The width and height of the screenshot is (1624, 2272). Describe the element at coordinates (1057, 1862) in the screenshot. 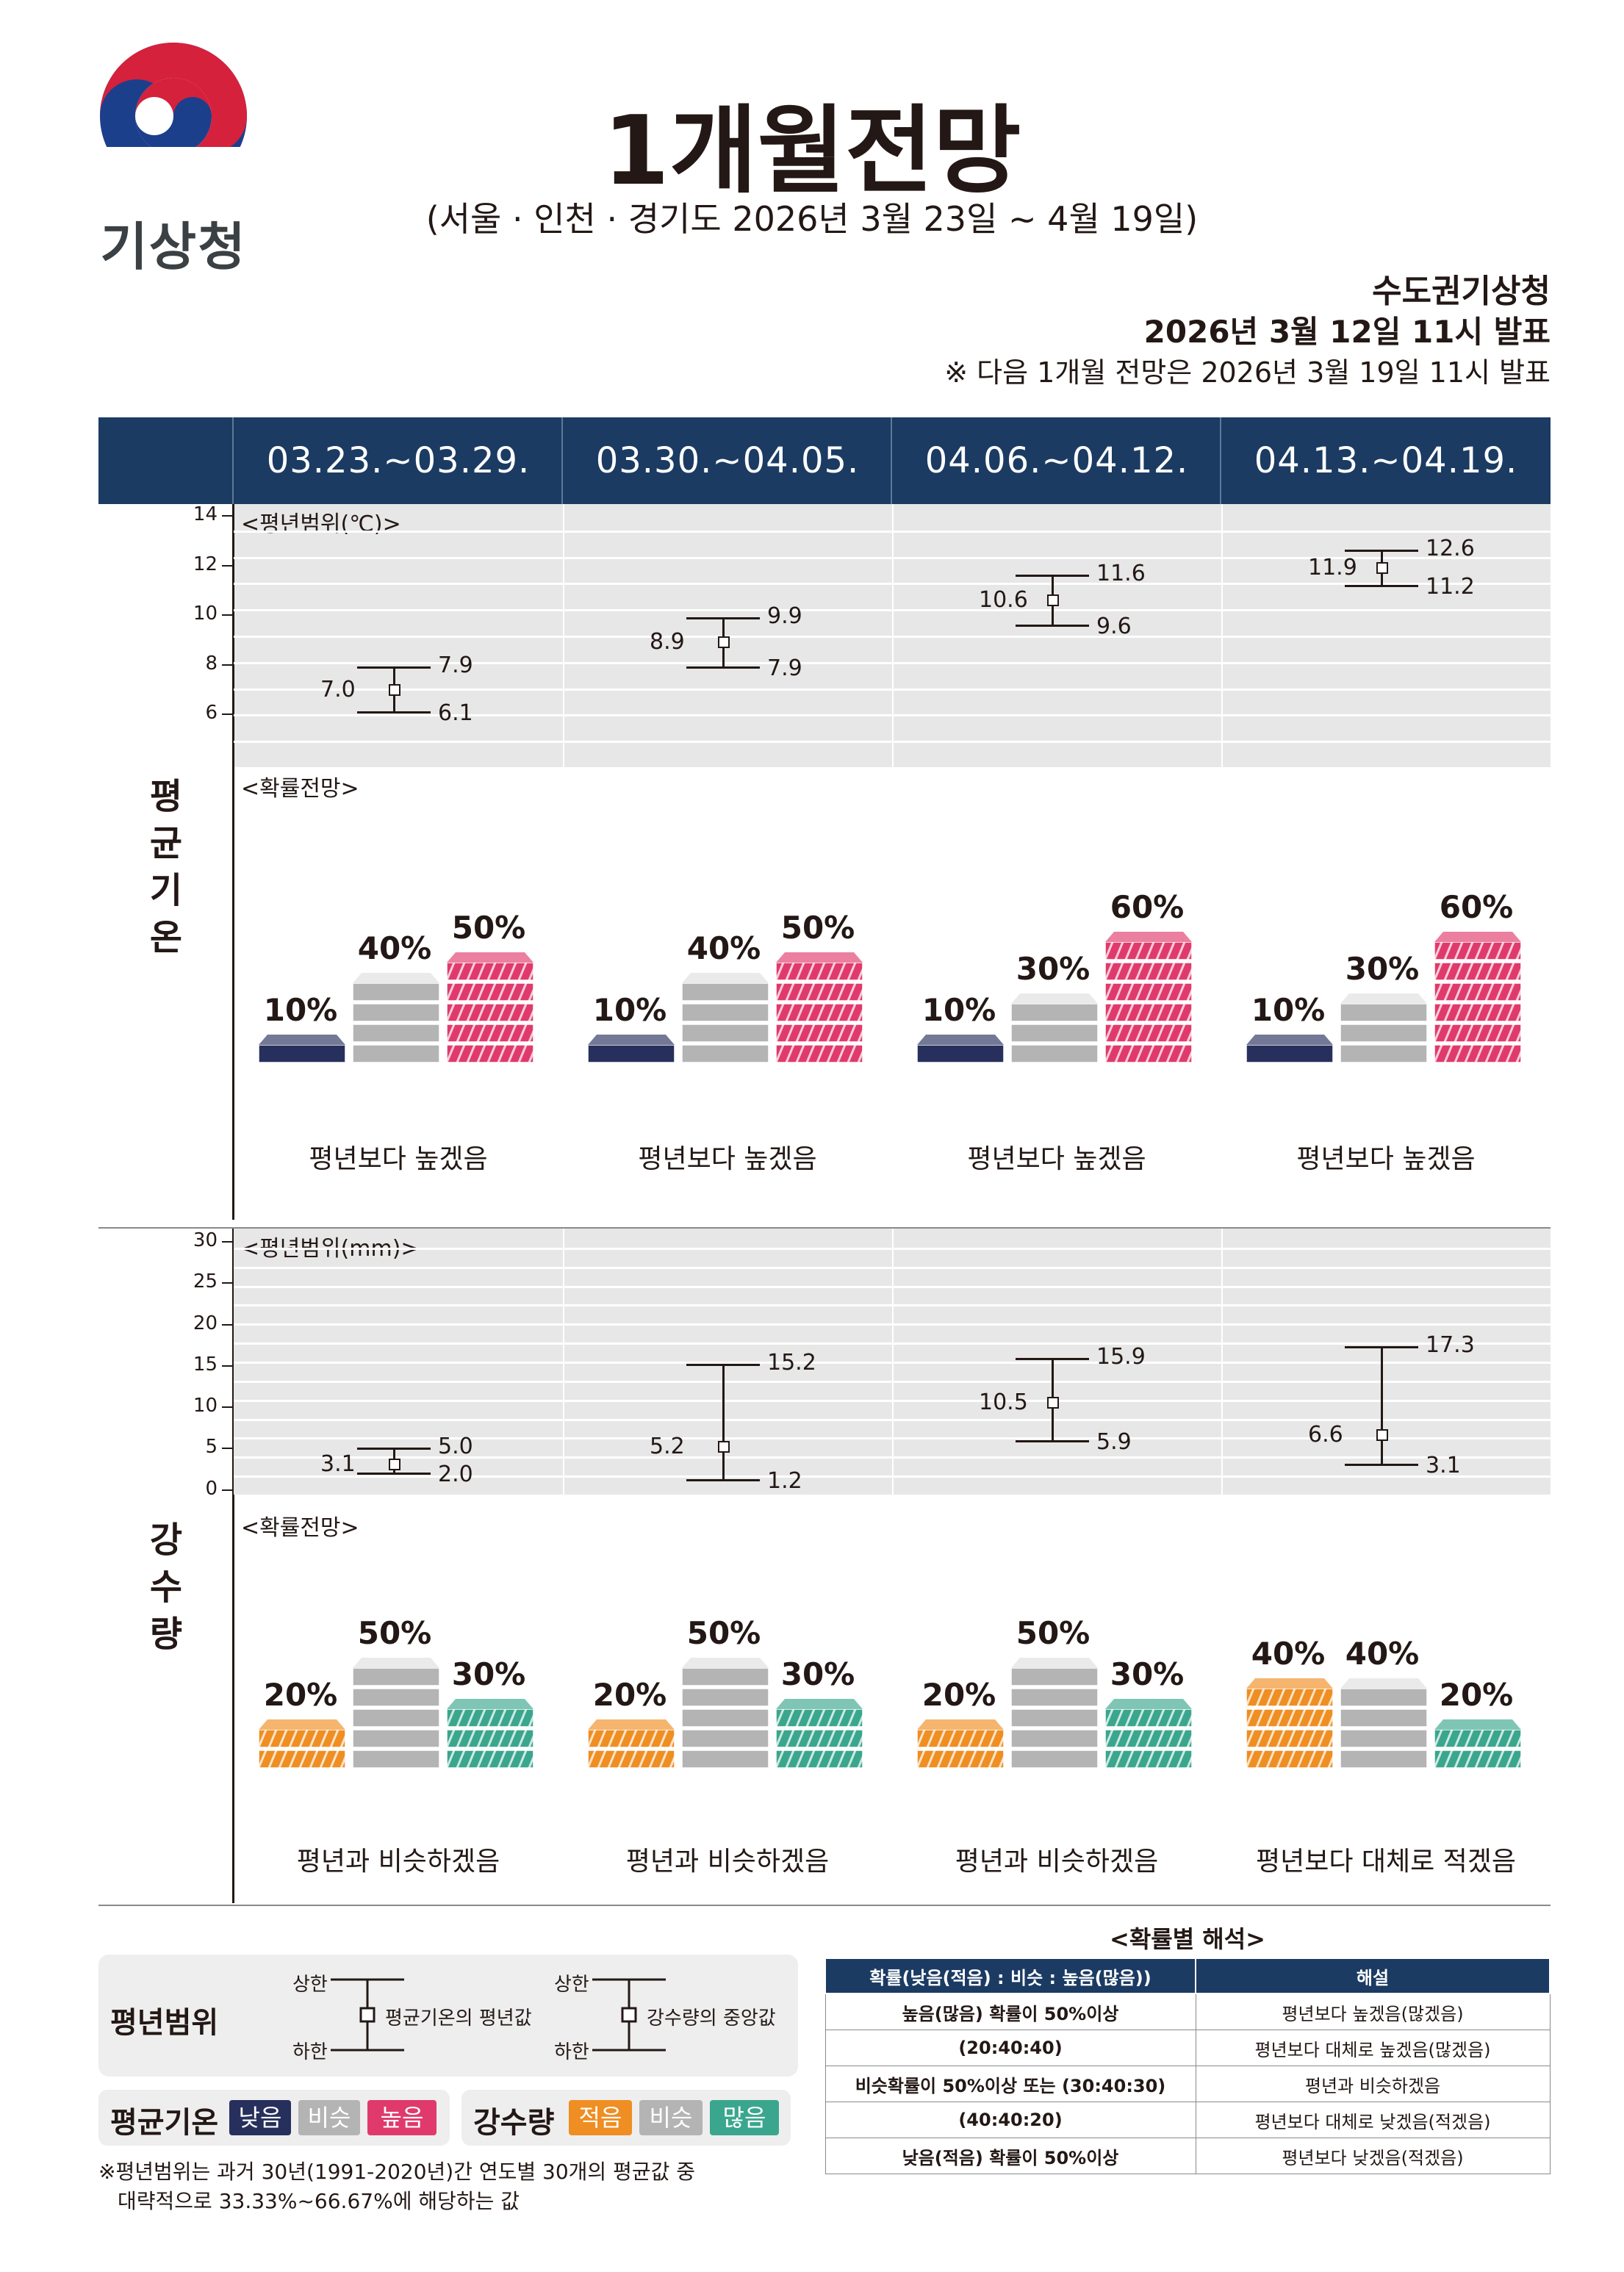

I see `precip-outlook-text: 평년과 비슷하겠음` at that location.